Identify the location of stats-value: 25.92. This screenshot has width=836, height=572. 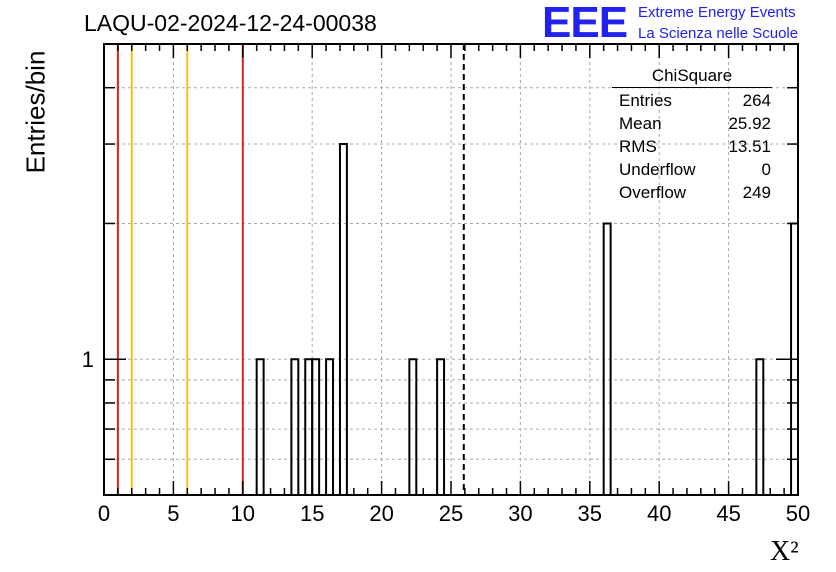
(749, 123).